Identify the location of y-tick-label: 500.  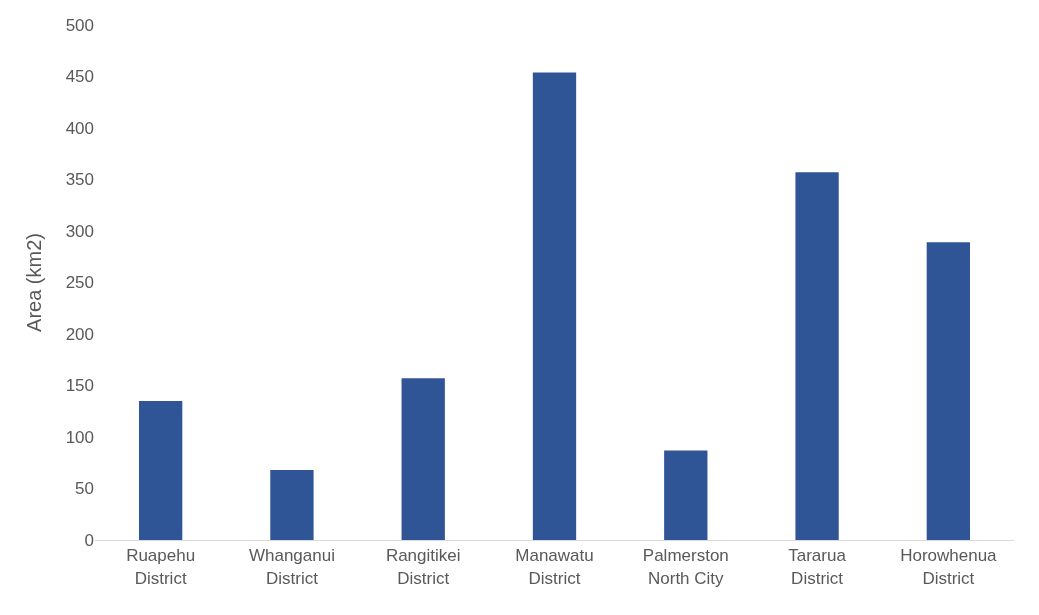
(79, 25).